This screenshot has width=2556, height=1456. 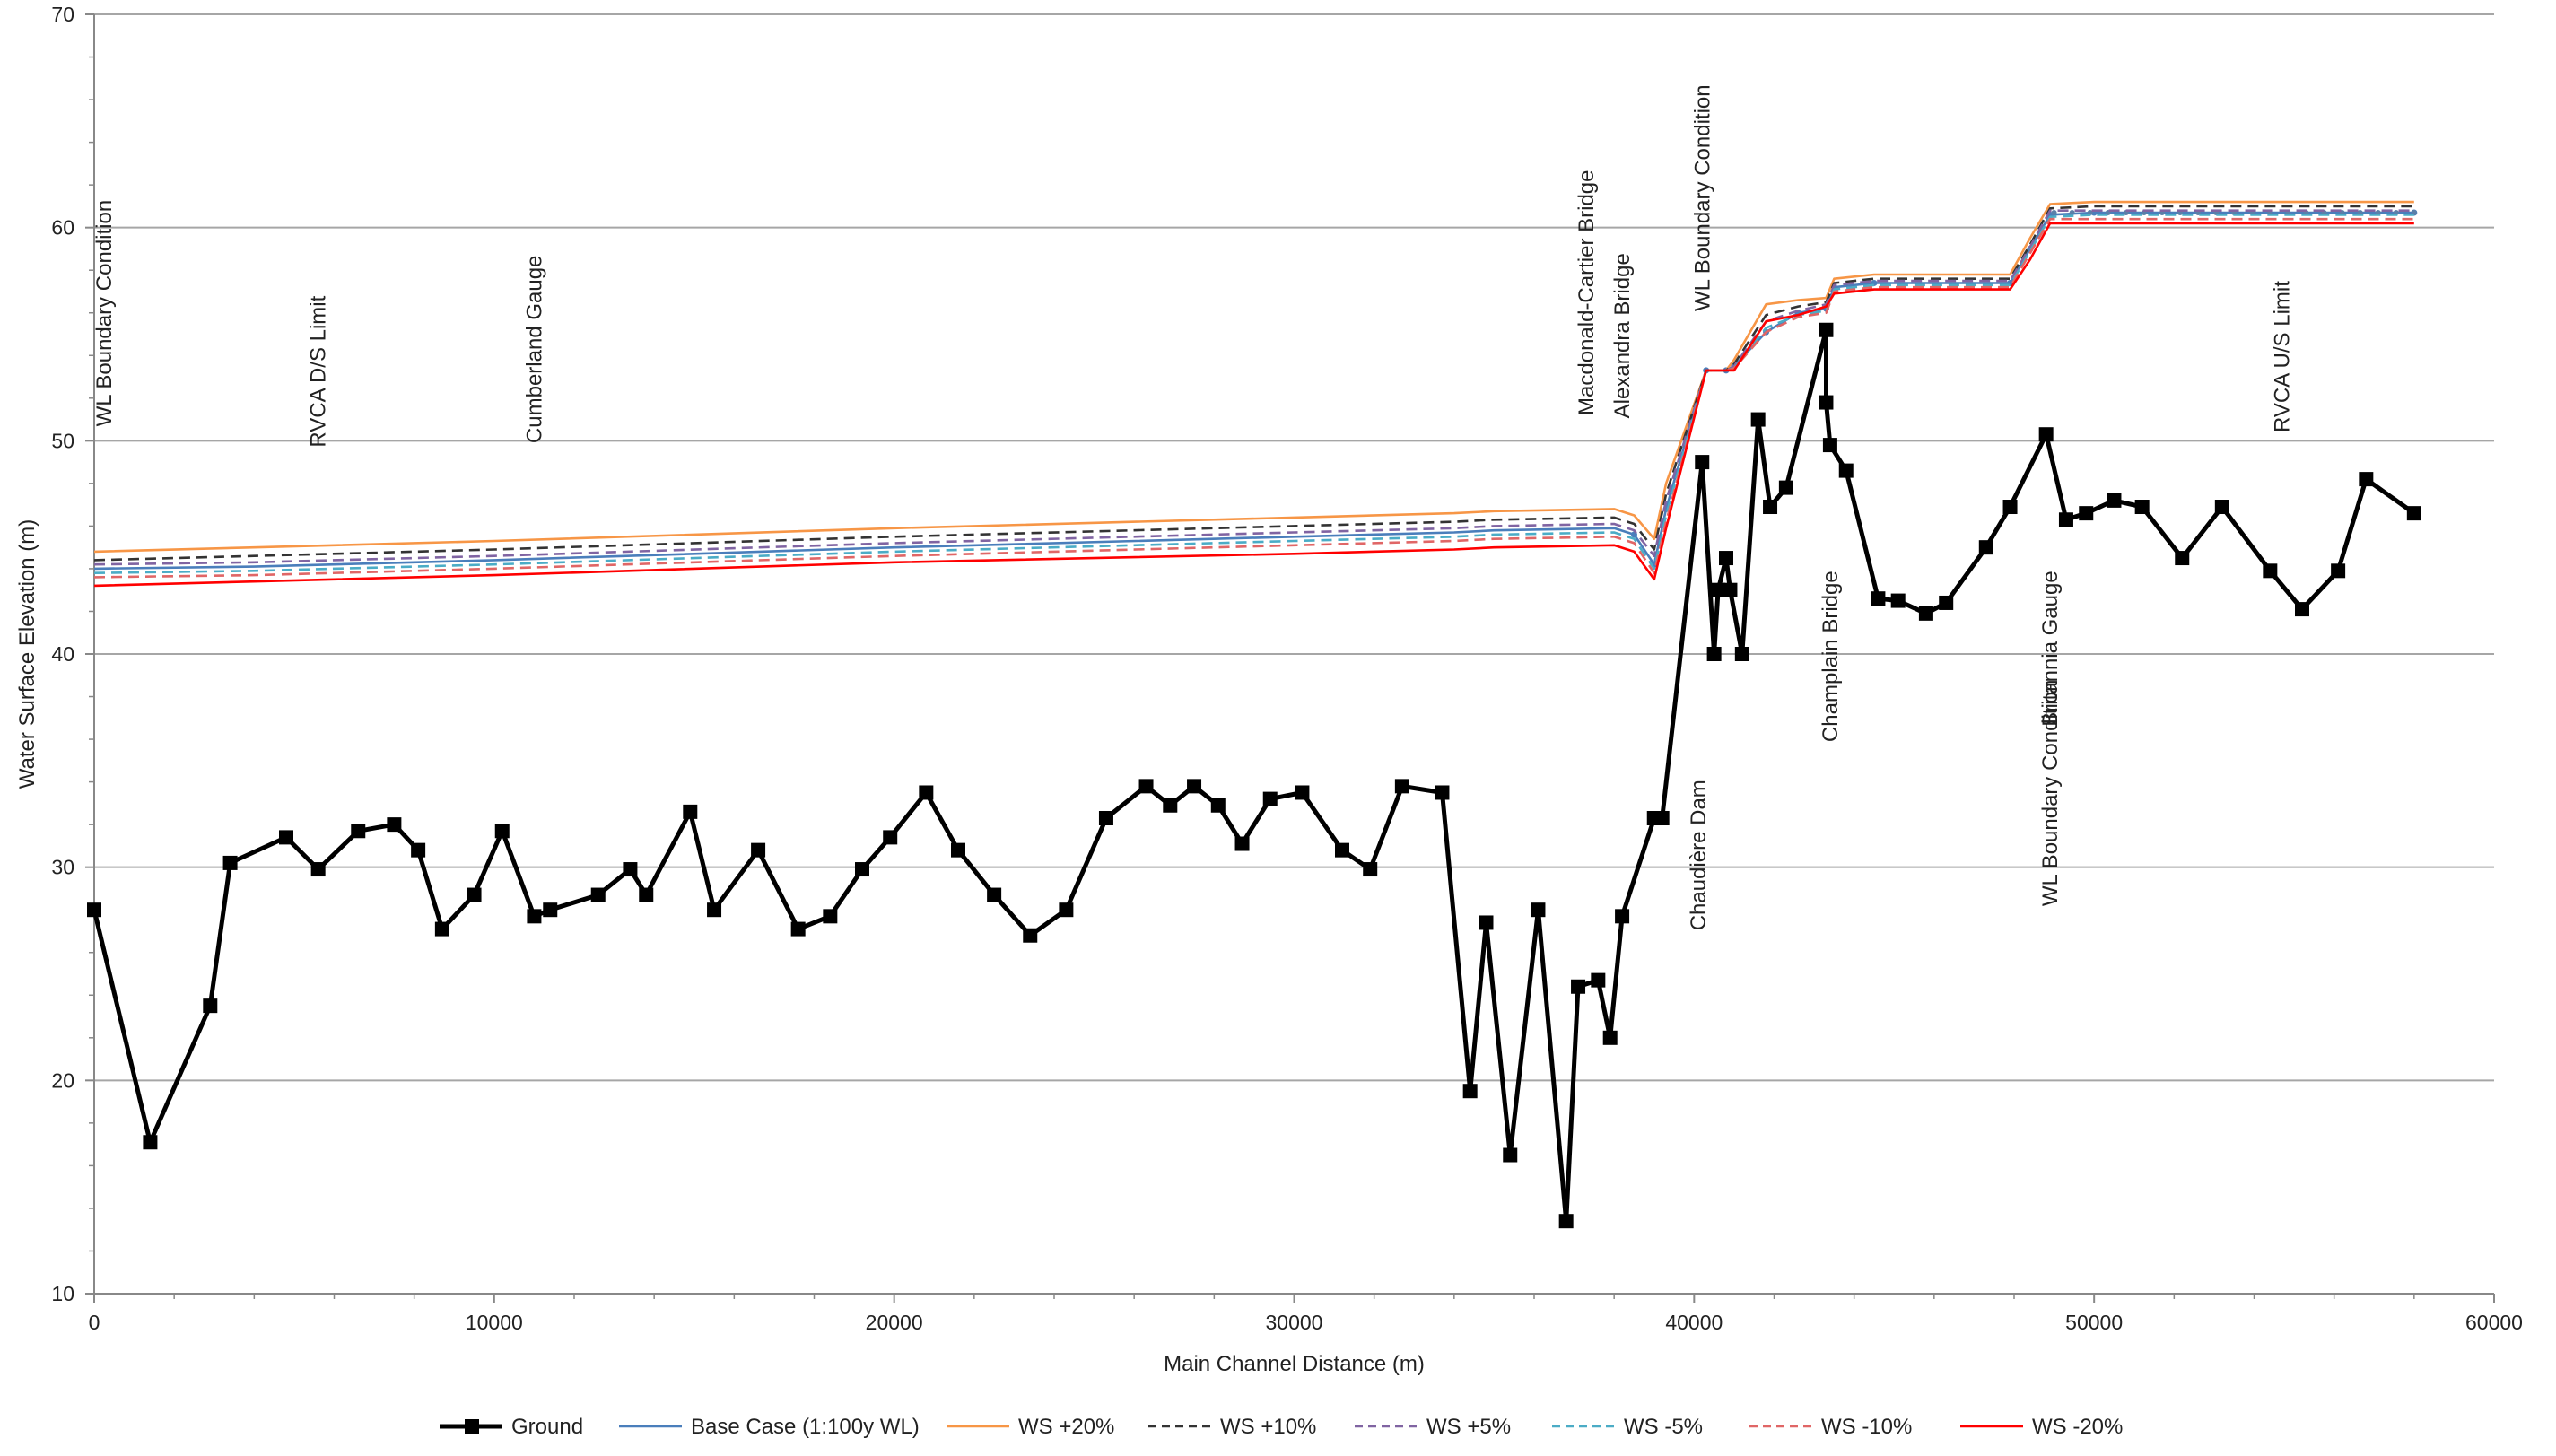 What do you see at coordinates (94, 1322) in the screenshot?
I see `x-tick-label: 0` at bounding box center [94, 1322].